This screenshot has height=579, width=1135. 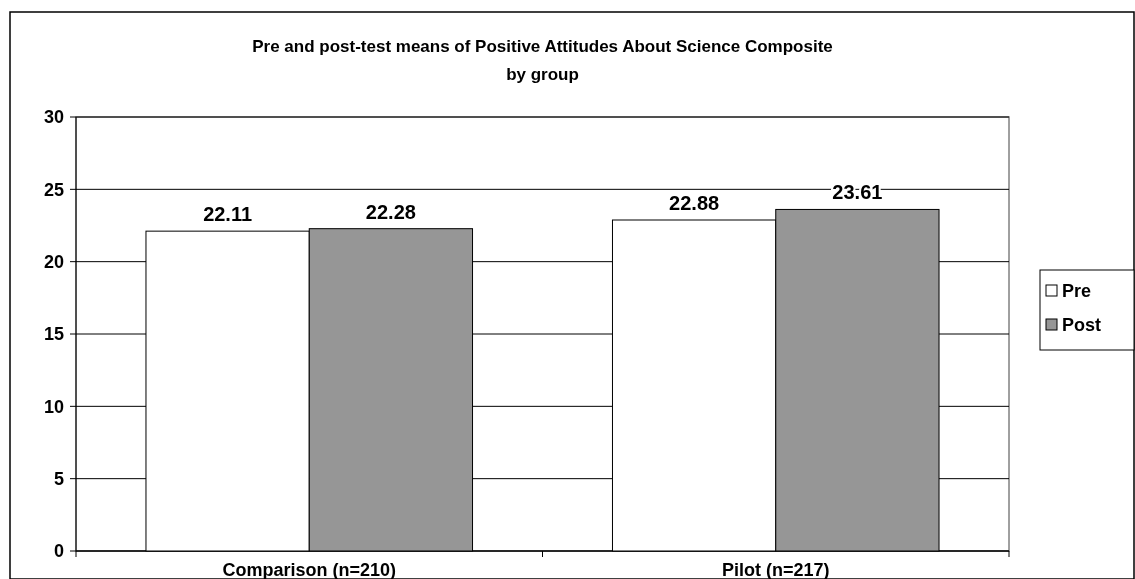 I want to click on data-label: 22.11, so click(x=228, y=214).